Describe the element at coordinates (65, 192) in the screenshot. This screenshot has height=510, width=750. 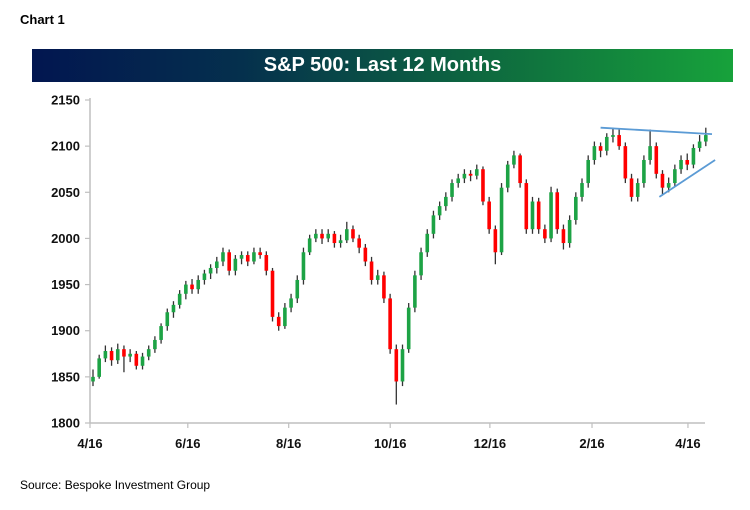
I see `y-tick-label: 2050` at that location.